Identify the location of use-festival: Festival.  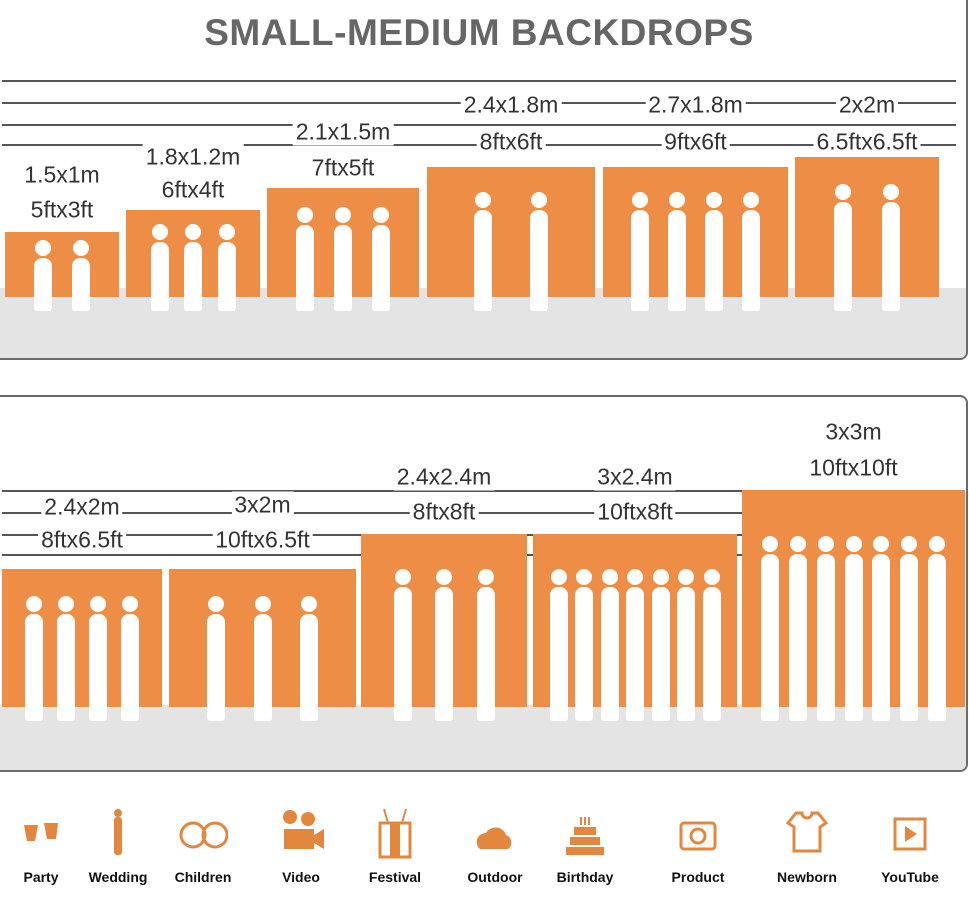
(395, 845).